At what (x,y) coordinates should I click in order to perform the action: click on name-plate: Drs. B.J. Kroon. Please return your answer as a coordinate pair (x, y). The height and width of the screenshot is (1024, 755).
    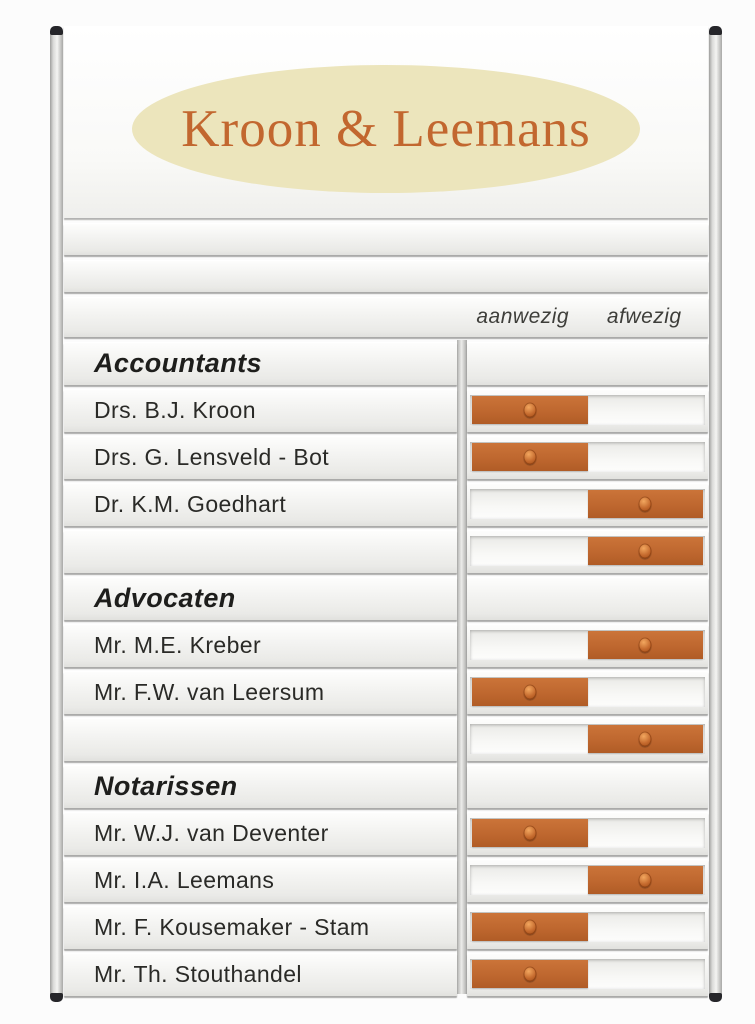
    Looking at the image, I should click on (260, 410).